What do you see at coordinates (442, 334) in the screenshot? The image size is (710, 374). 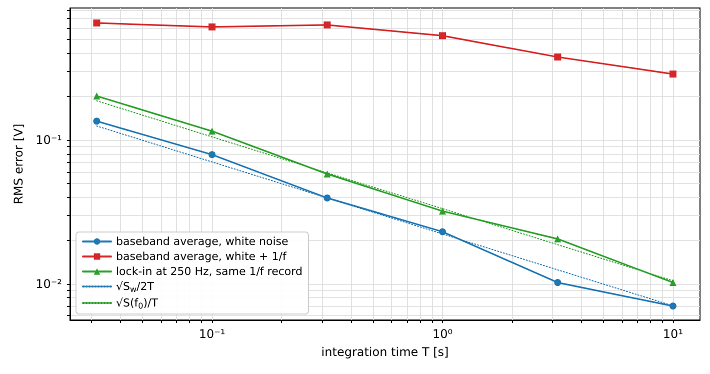 I see `x-tick-label: 10⁰` at bounding box center [442, 334].